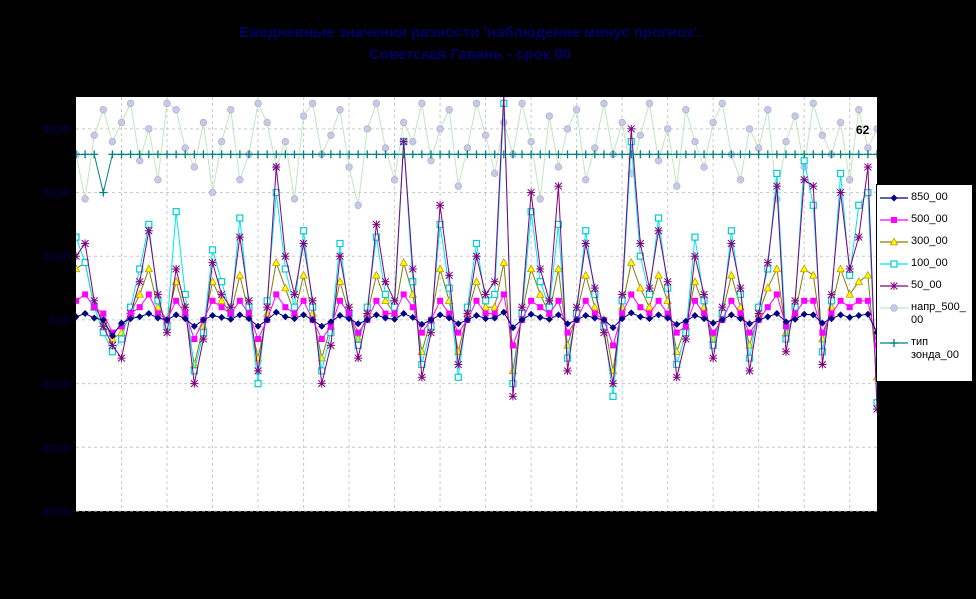  I want to click on legend-item-300: 300_00, so click(924, 241).